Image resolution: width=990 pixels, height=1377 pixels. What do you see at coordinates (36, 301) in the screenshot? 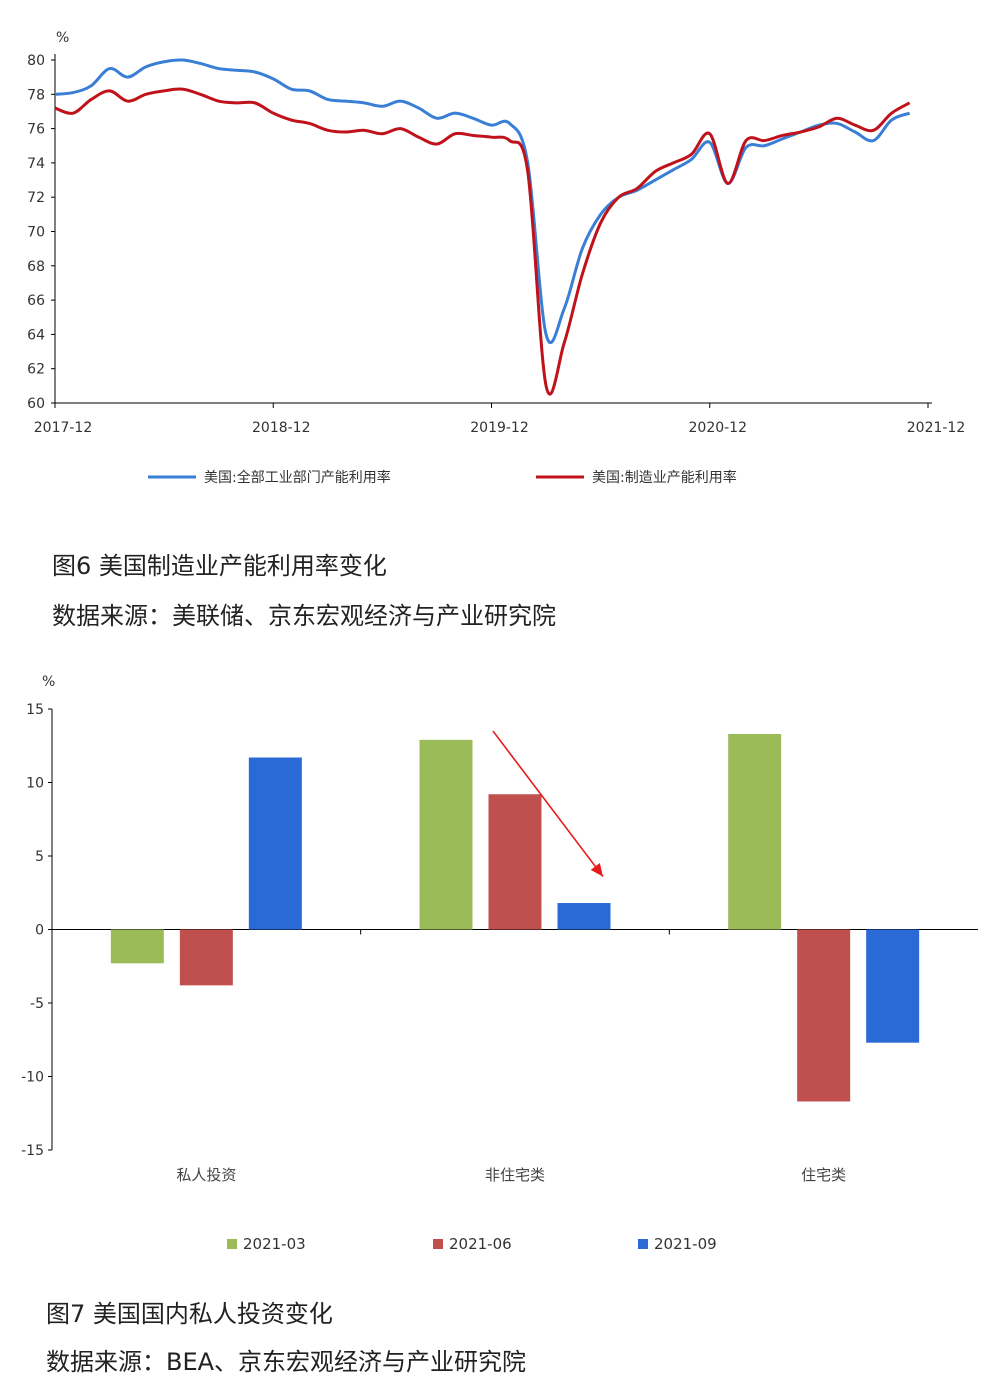
I see `y-tick-label: 66` at bounding box center [36, 301].